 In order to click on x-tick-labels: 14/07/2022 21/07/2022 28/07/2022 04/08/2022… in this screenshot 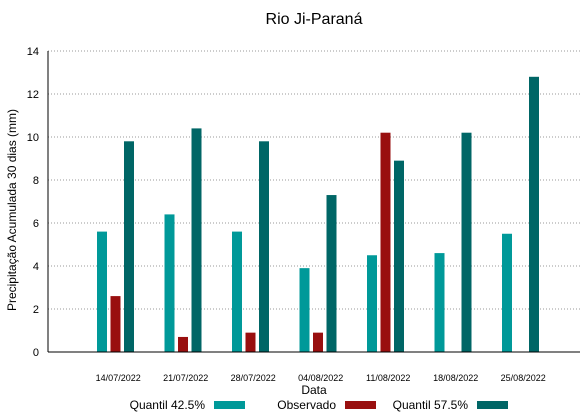, I will do `click(321, 378)`.